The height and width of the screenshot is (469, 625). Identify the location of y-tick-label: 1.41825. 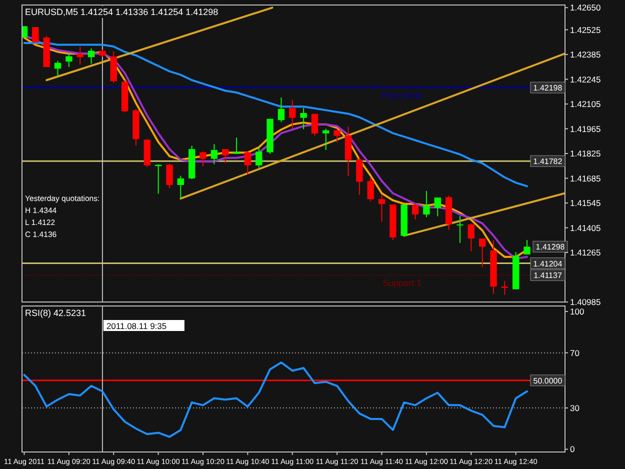
(585, 153).